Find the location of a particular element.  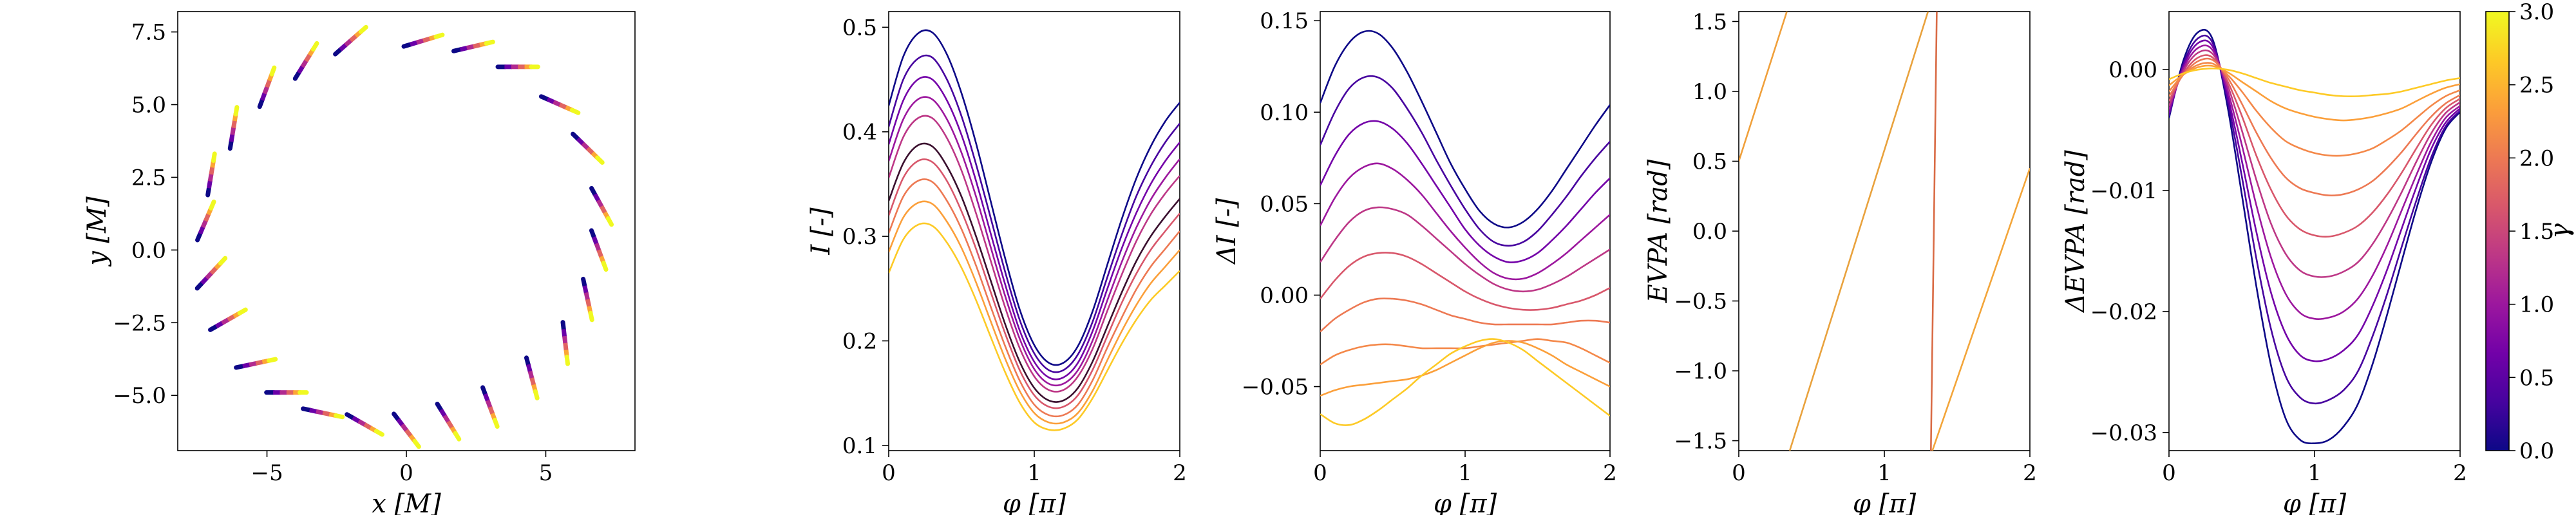

series-layer is located at coordinates (2314, 236).